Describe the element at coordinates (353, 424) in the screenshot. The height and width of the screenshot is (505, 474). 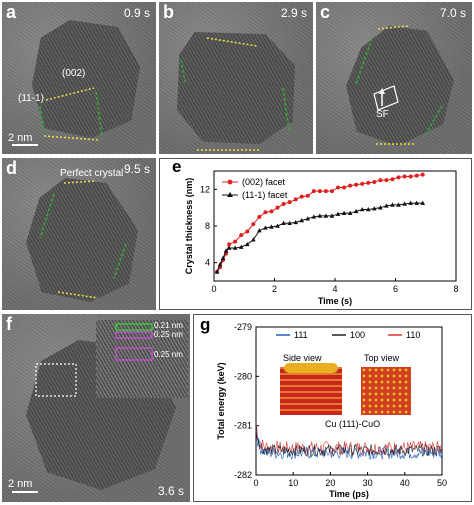
I see `model-caption: Cu (111)-CuO` at that location.